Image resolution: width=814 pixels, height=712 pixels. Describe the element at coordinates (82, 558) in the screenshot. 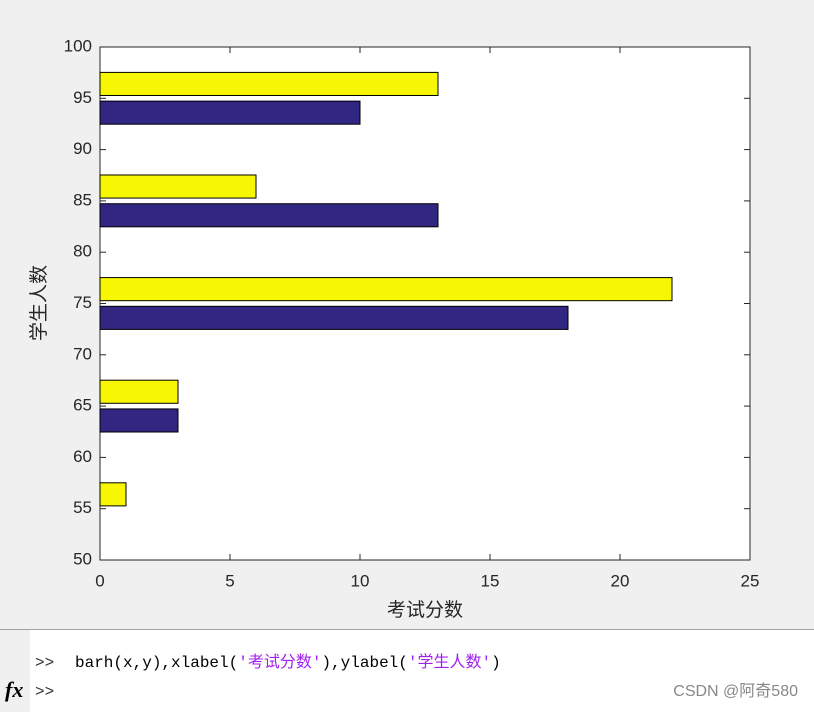

I see `y-tick-label: 50` at that location.